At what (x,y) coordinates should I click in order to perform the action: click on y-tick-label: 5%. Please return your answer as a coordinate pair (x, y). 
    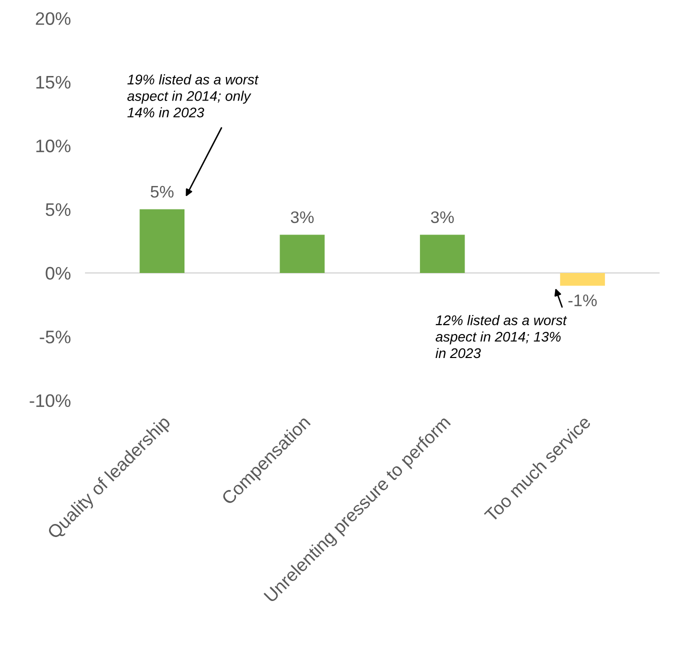
    Looking at the image, I should click on (58, 209).